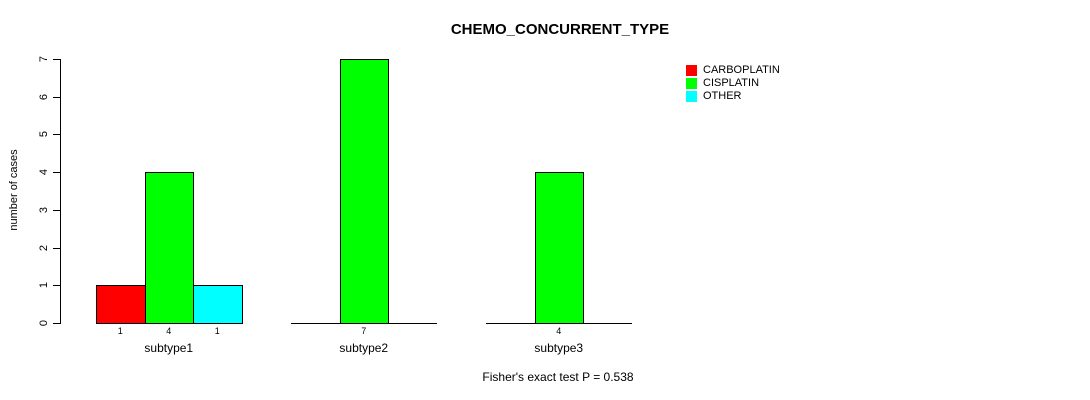 The image size is (1090, 400). What do you see at coordinates (364, 348) in the screenshot?
I see `x-axis-label-subtype2: subtype2` at bounding box center [364, 348].